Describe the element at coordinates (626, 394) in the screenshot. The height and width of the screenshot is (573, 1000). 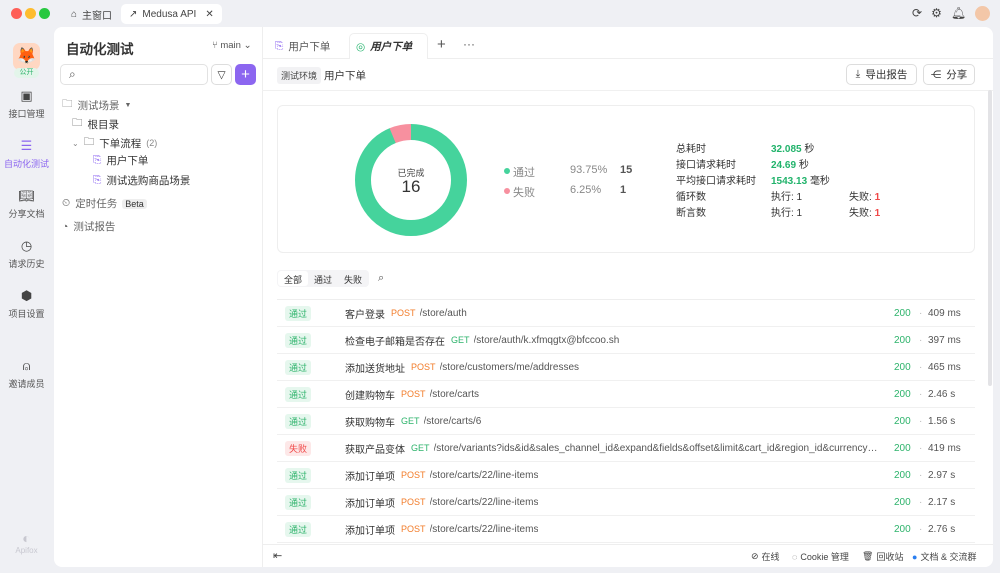
I see `table-row: 通过 创建购物车 POST /store/carts 200 · 2.46 s` at that location.